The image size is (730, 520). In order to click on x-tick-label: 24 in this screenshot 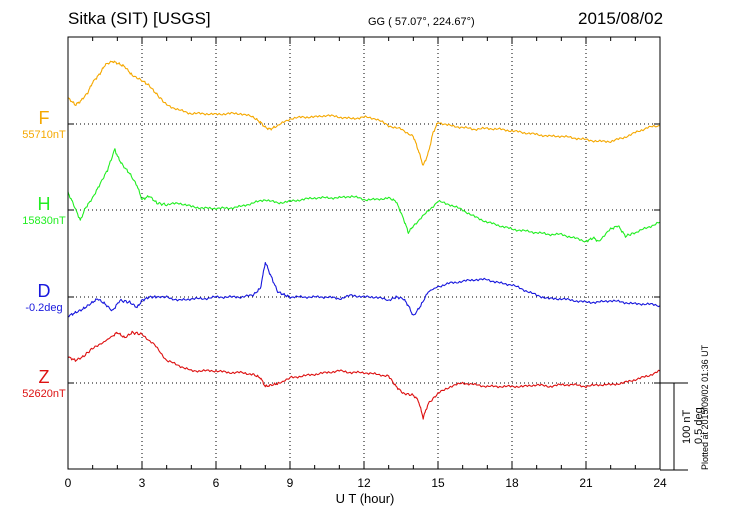, I will do `click(660, 483)`.